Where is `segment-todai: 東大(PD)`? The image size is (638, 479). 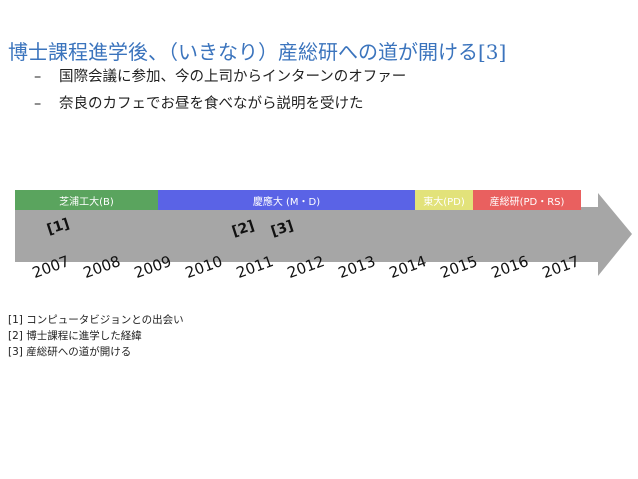
segment-todai: 東大(PD) is located at coordinates (444, 200).